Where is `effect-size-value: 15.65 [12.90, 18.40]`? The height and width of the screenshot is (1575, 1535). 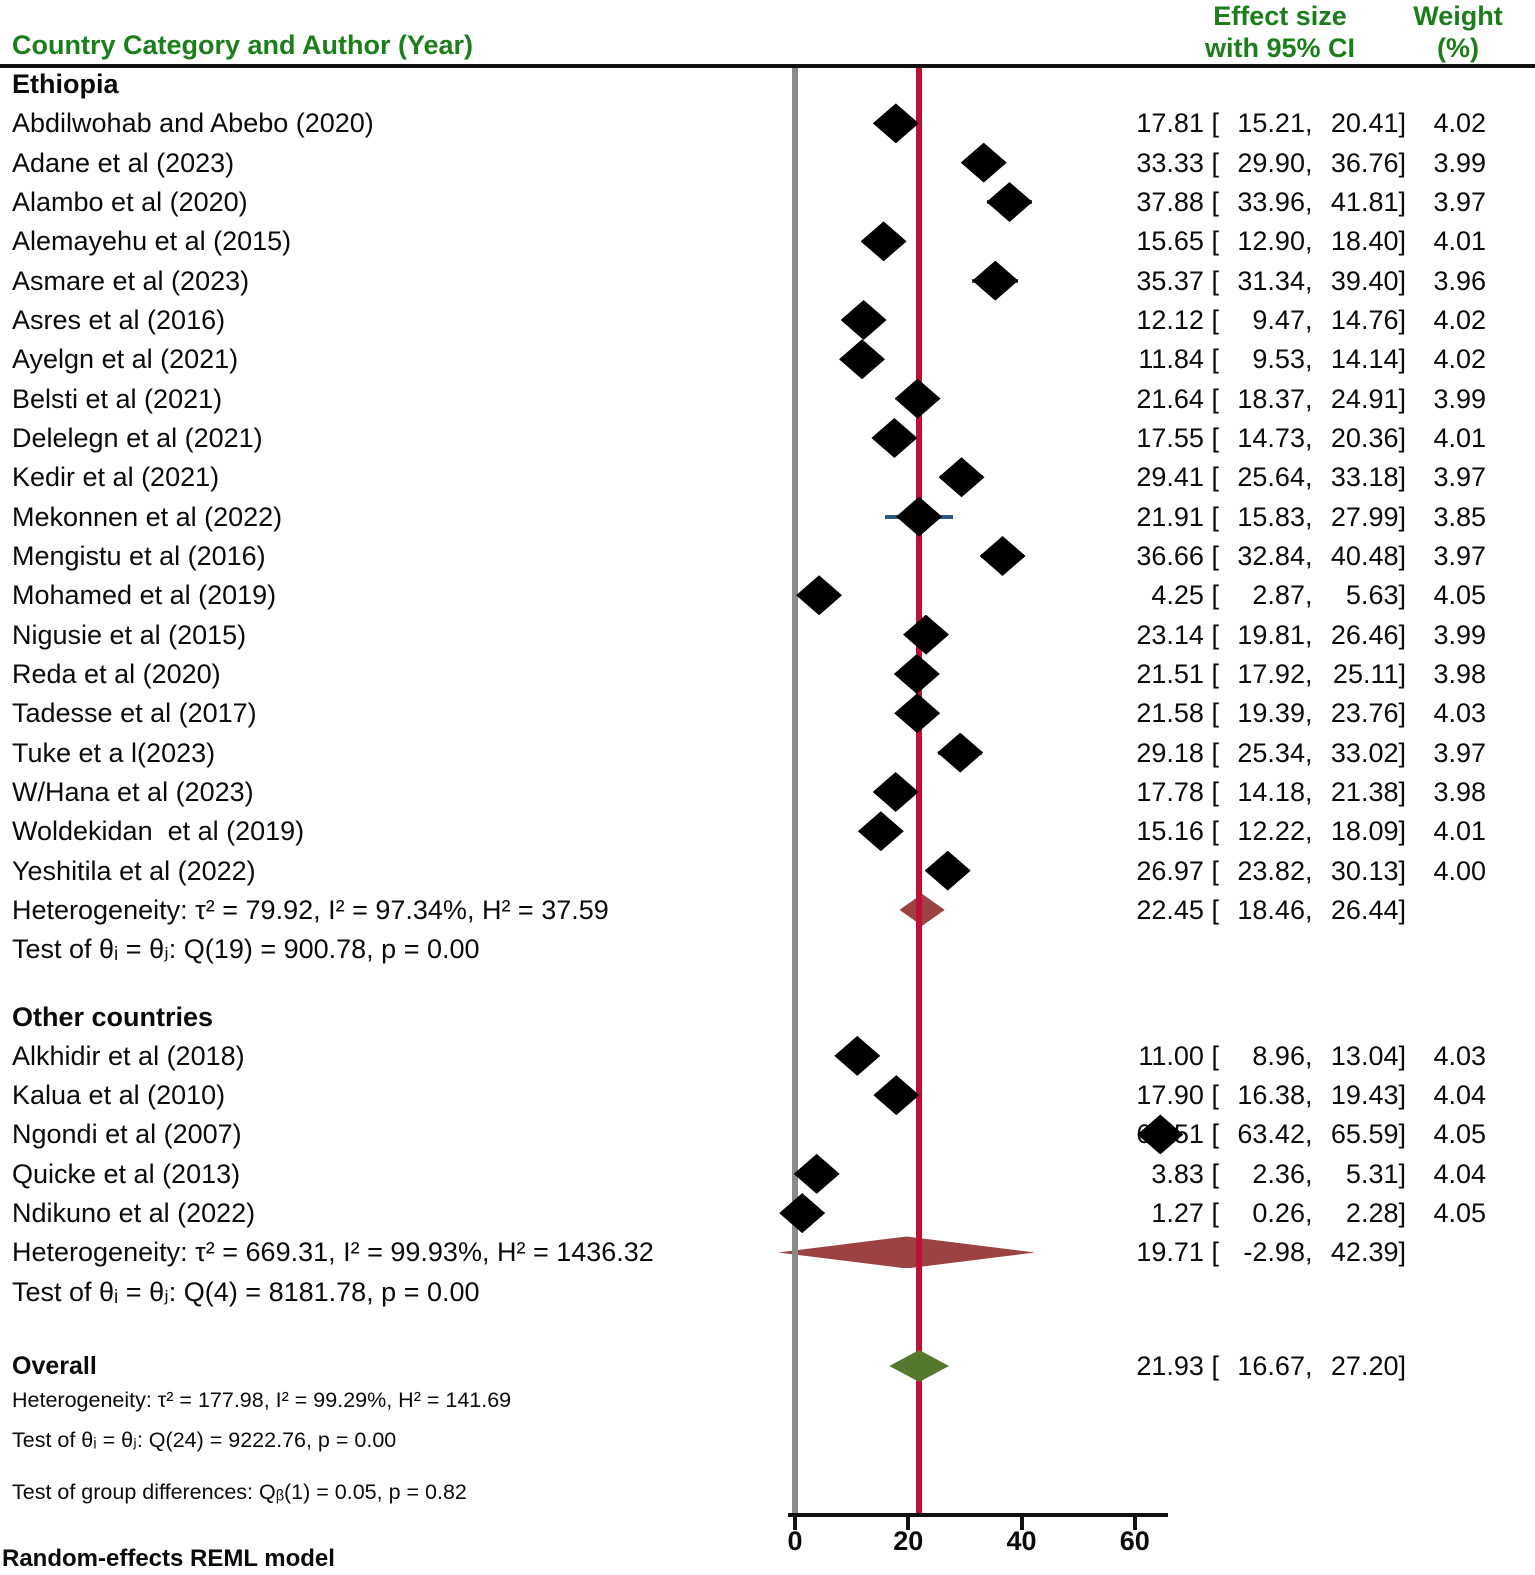 effect-size-value: 15.65 [12.90, 18.40] is located at coordinates (1262, 241).